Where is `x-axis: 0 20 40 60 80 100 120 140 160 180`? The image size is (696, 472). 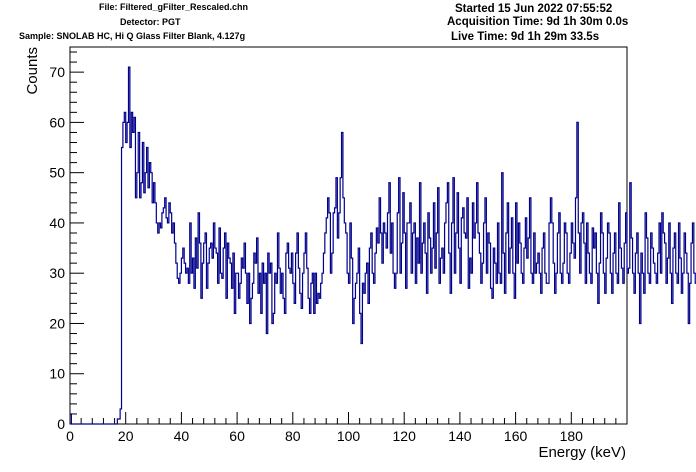 x-axis: 0 20 40 60 80 100 120 140 160 180 is located at coordinates (341, 428).